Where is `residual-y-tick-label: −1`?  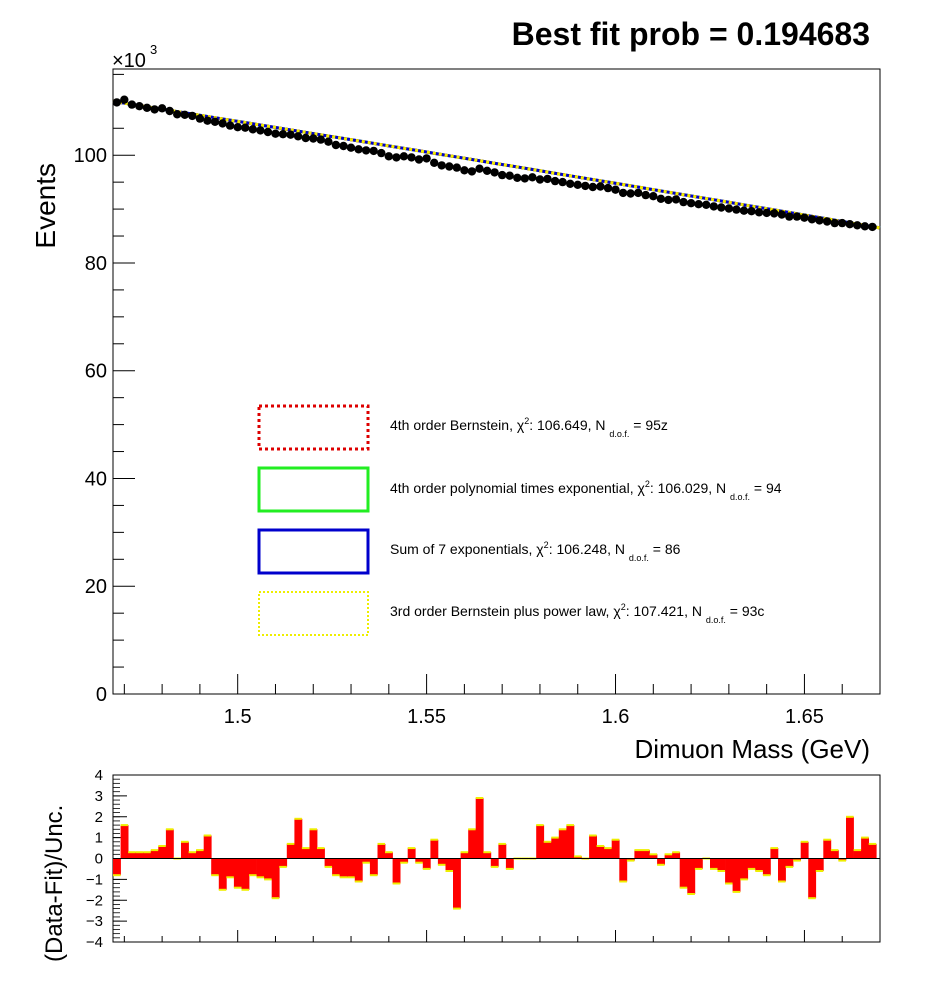 residual-y-tick-label: −1 is located at coordinates (94, 879).